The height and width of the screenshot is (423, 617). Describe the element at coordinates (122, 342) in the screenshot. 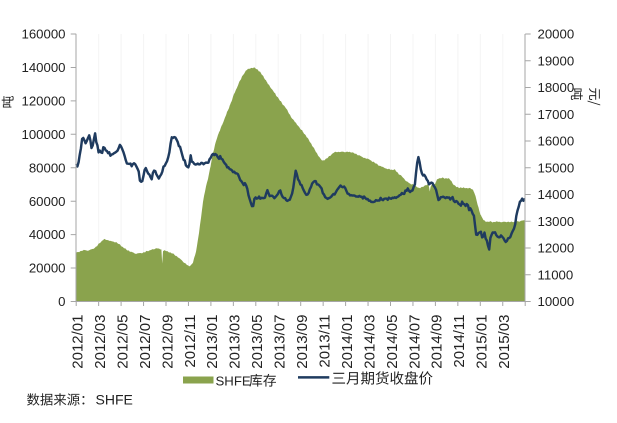

I see `svg-text: 2012/05` at that location.